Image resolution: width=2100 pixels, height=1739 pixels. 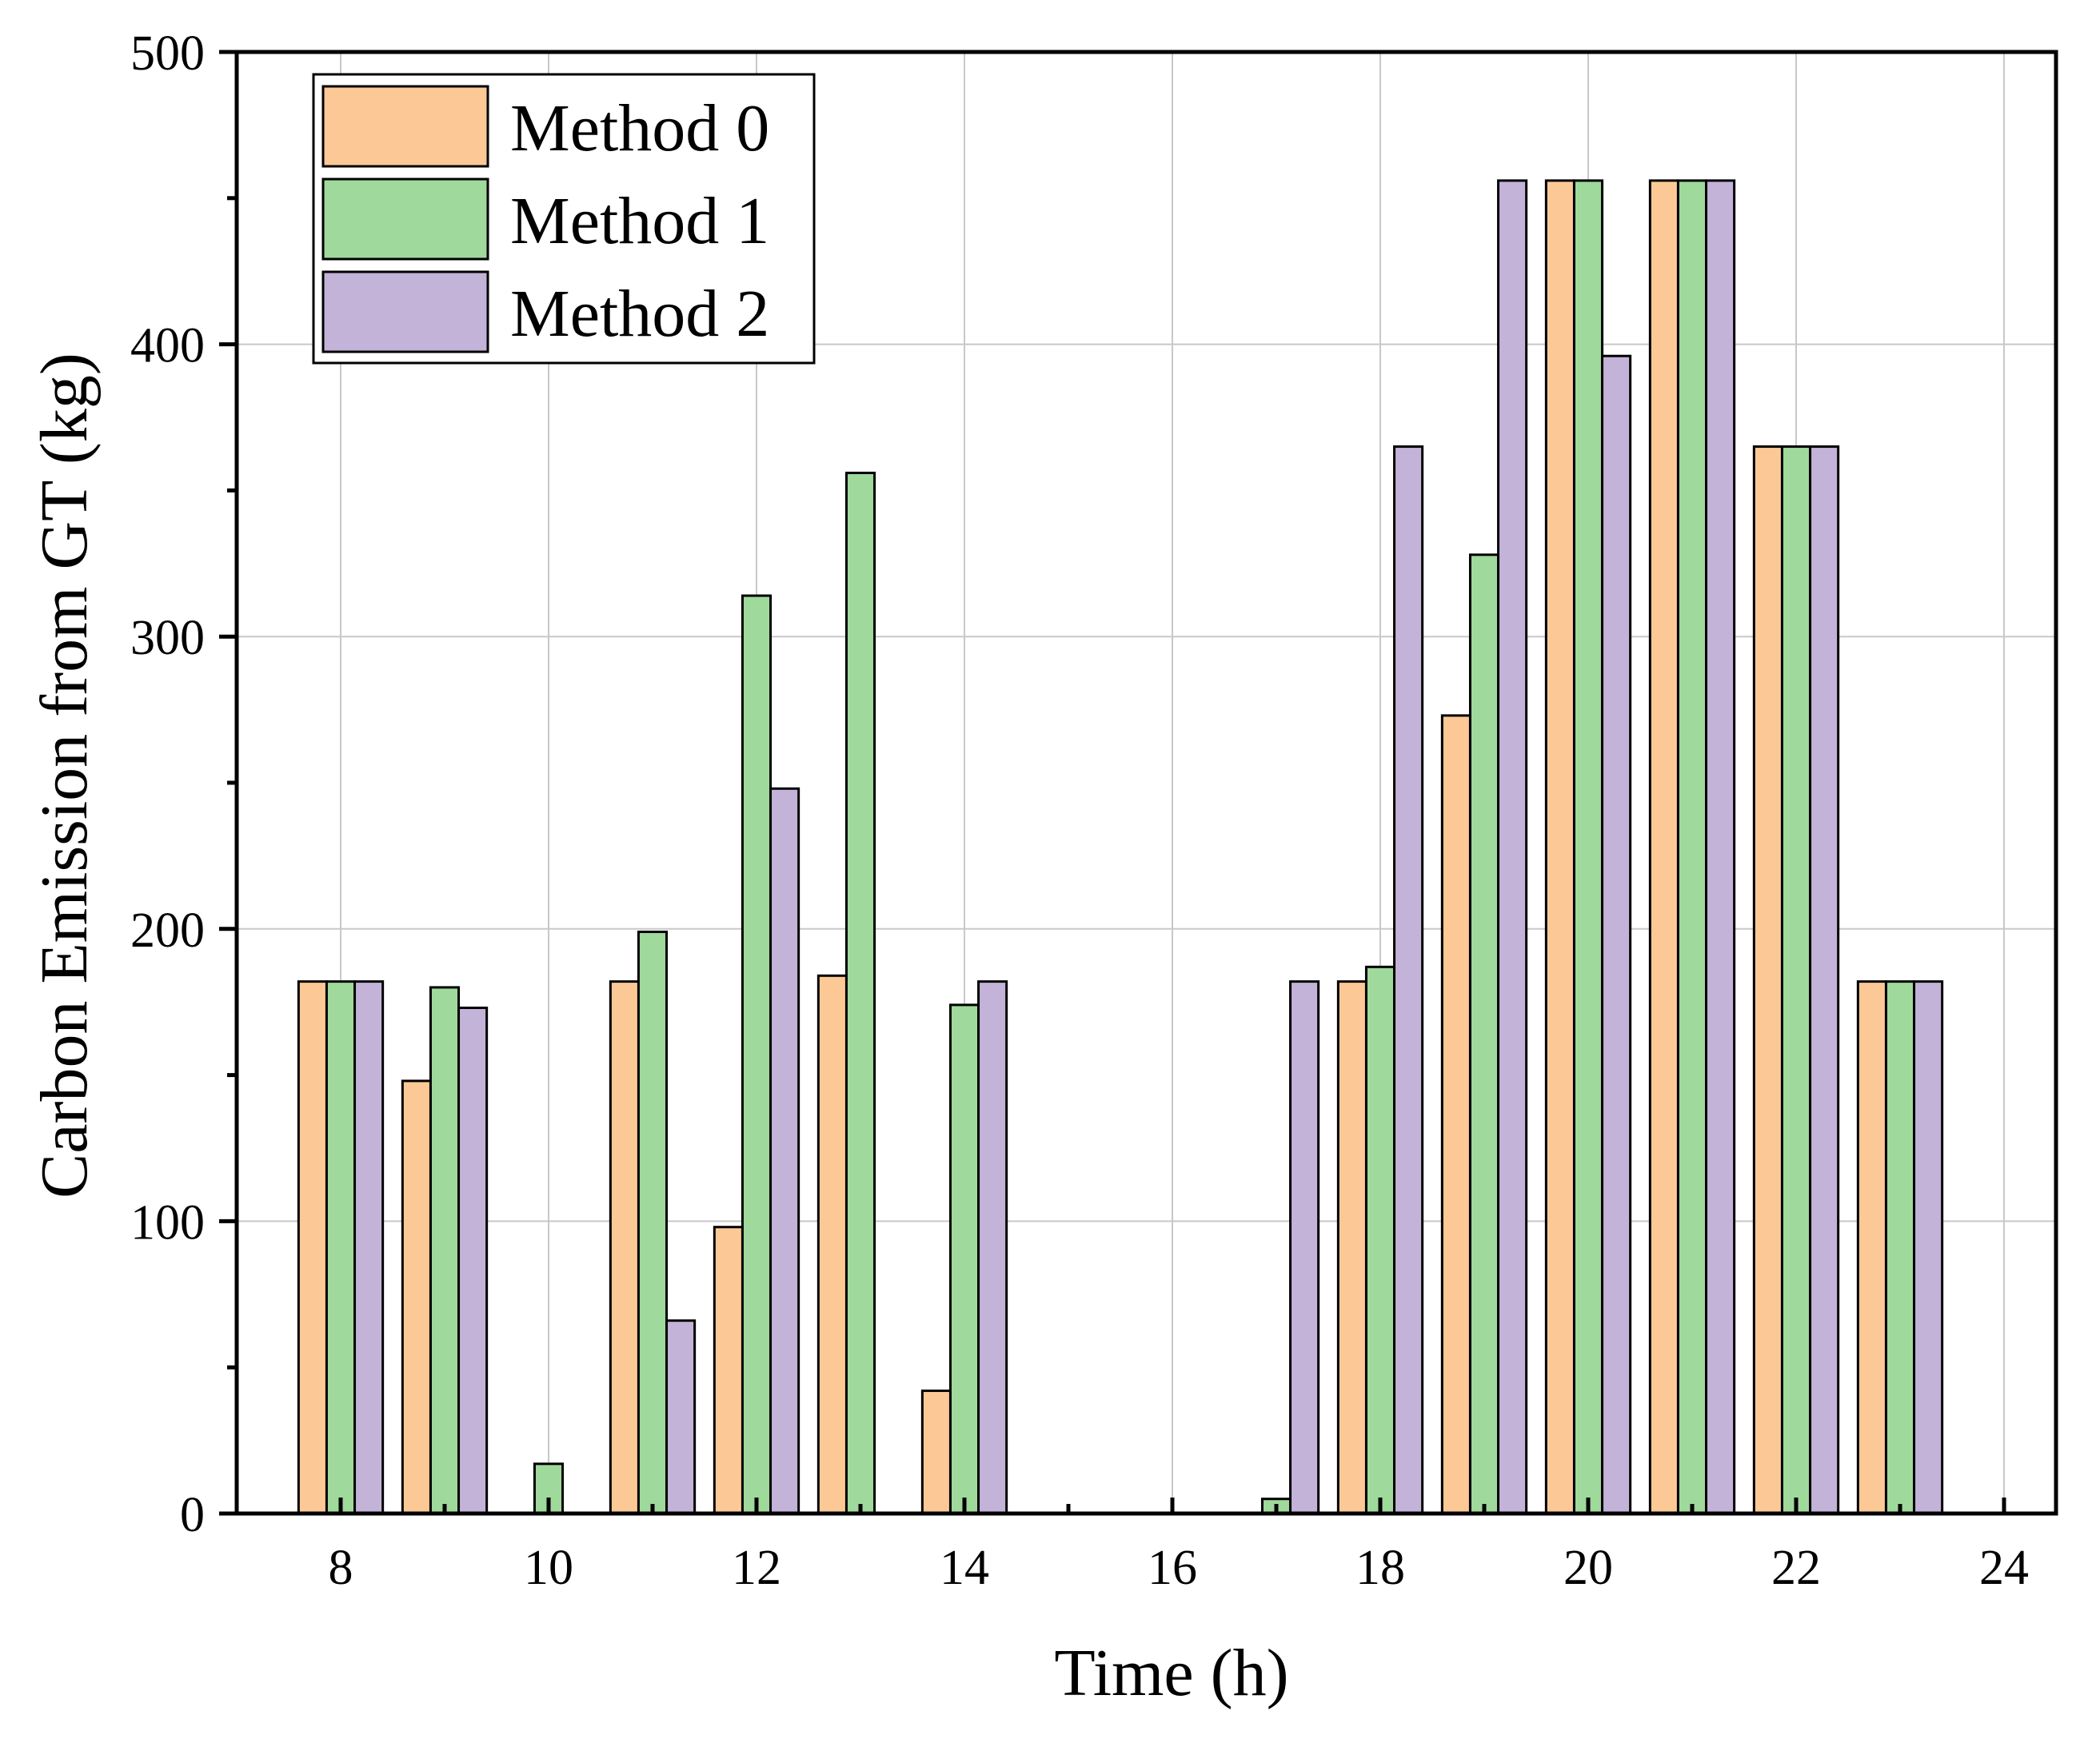 I want to click on y-tick-label: 100, so click(x=167, y=1222).